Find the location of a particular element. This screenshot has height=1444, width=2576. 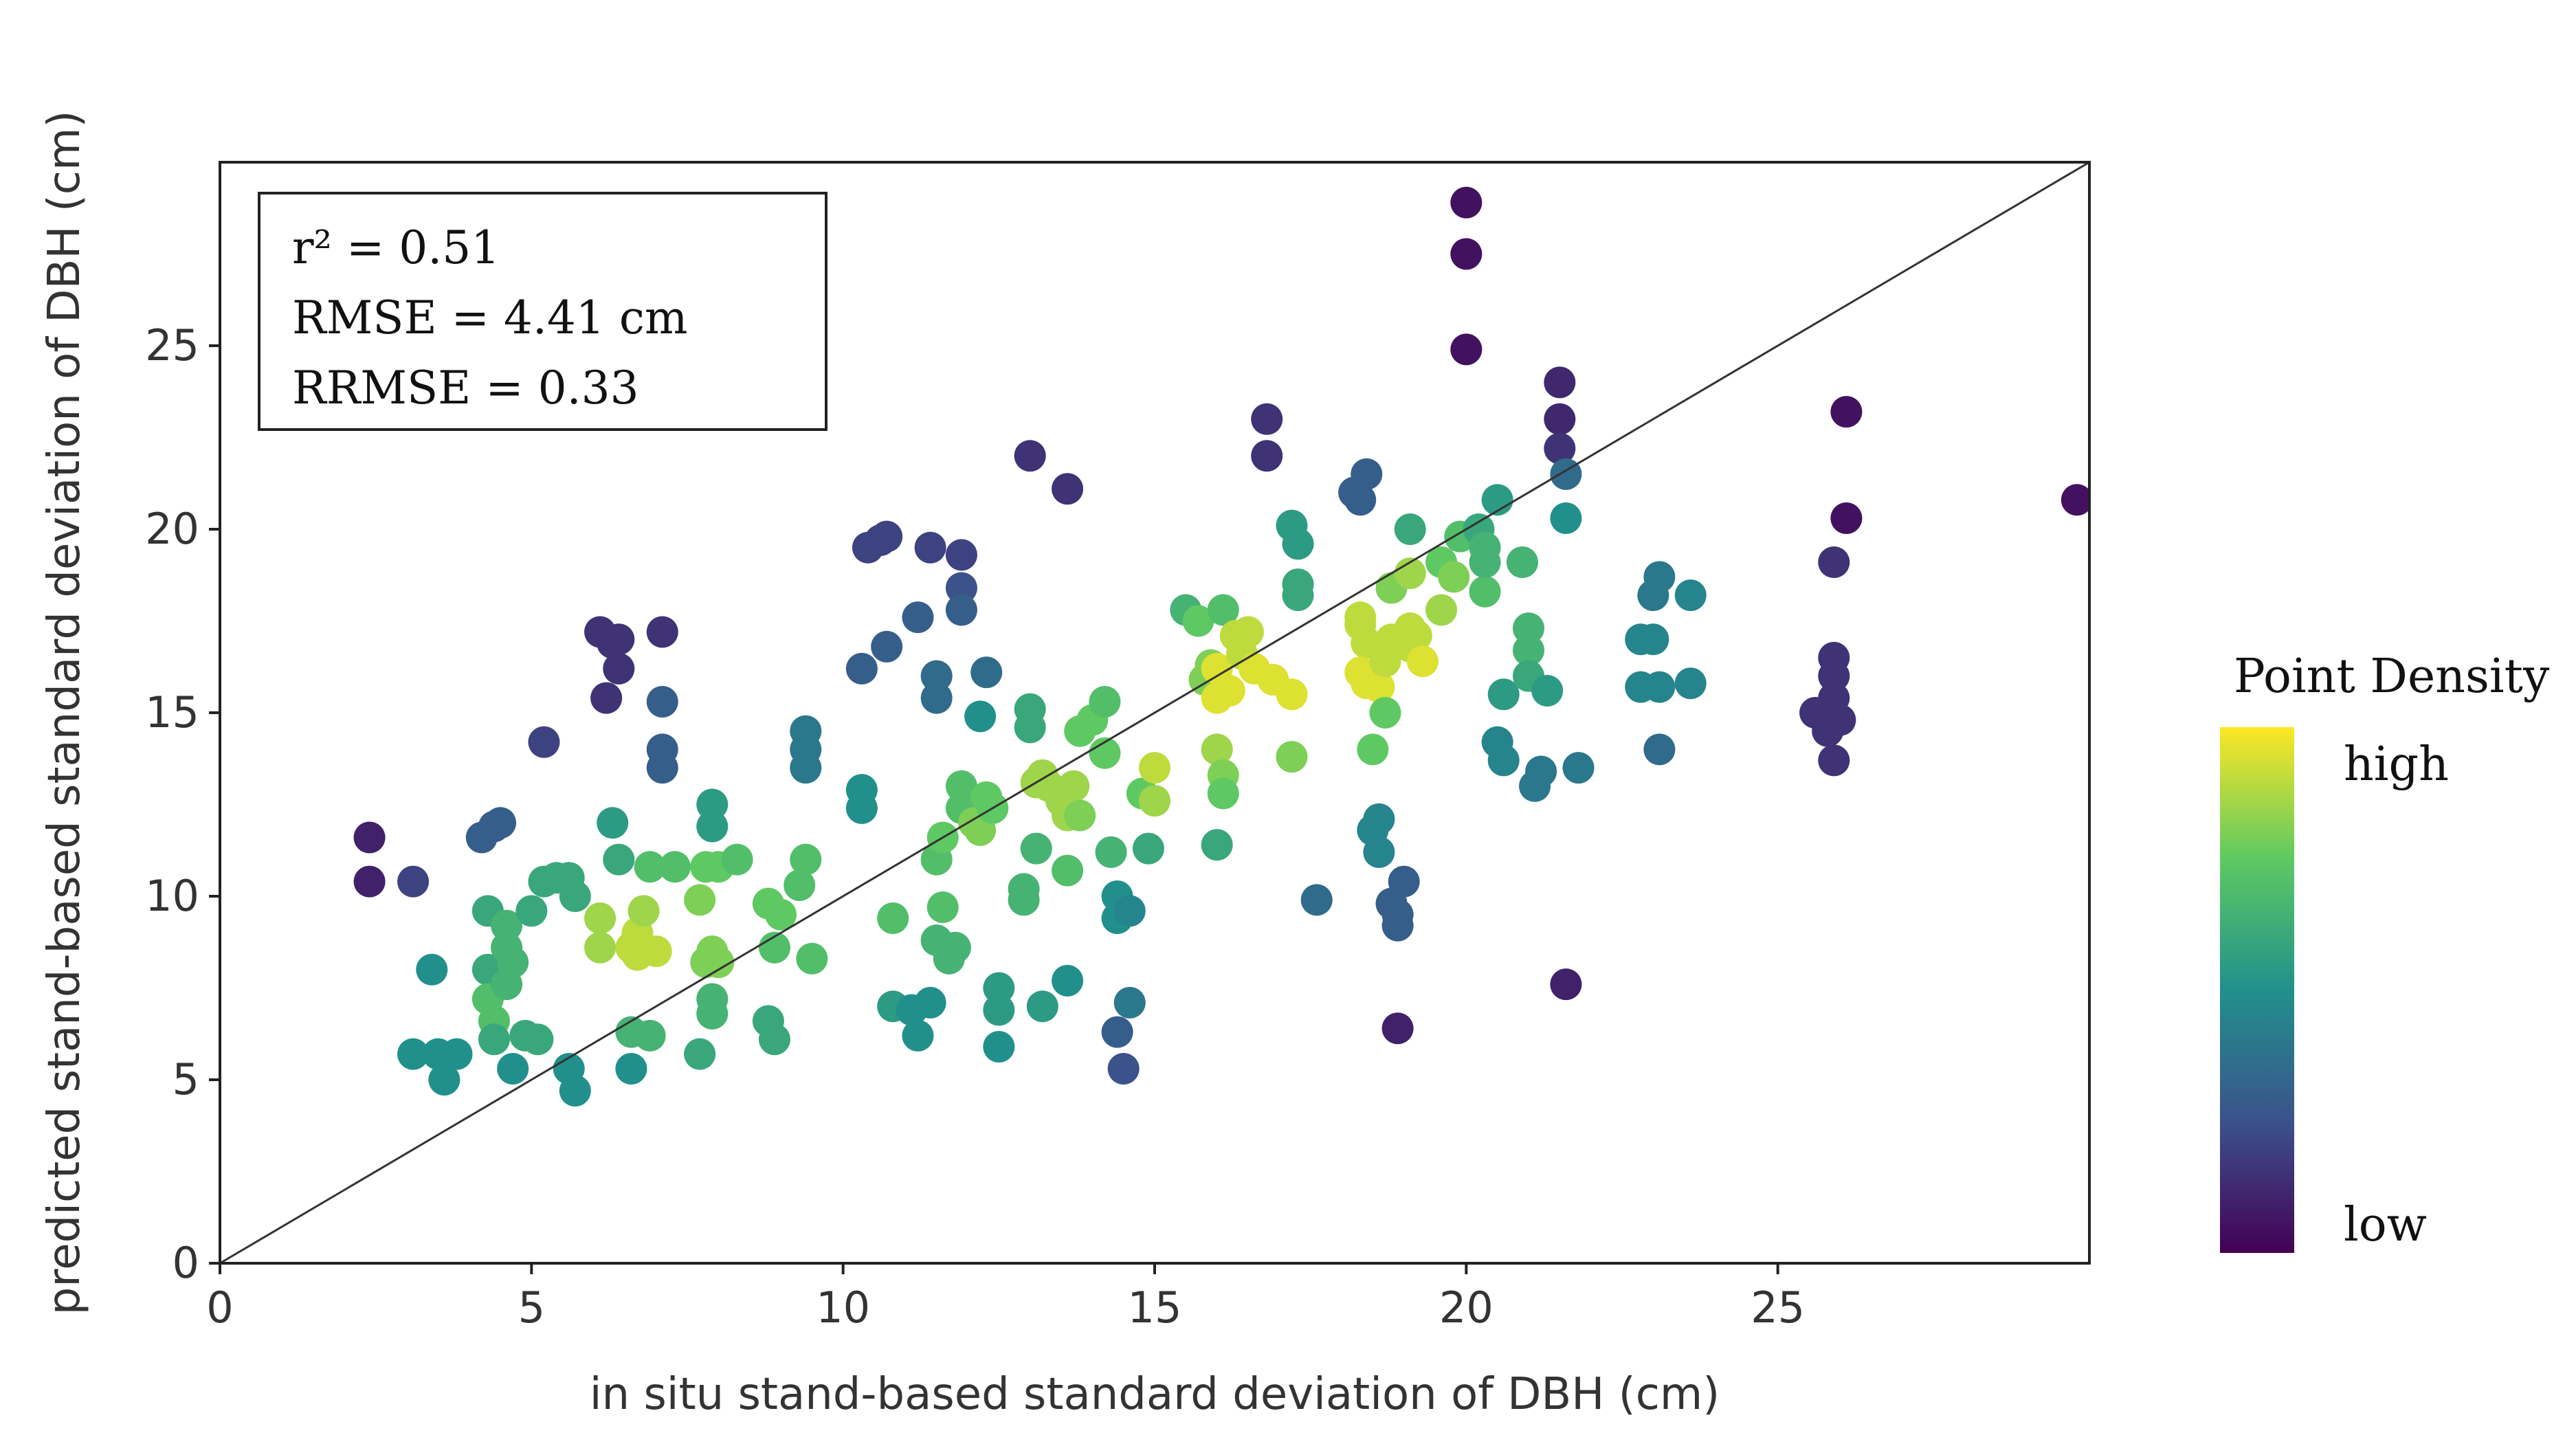

y-tick-label: 0 is located at coordinates (186, 1263).